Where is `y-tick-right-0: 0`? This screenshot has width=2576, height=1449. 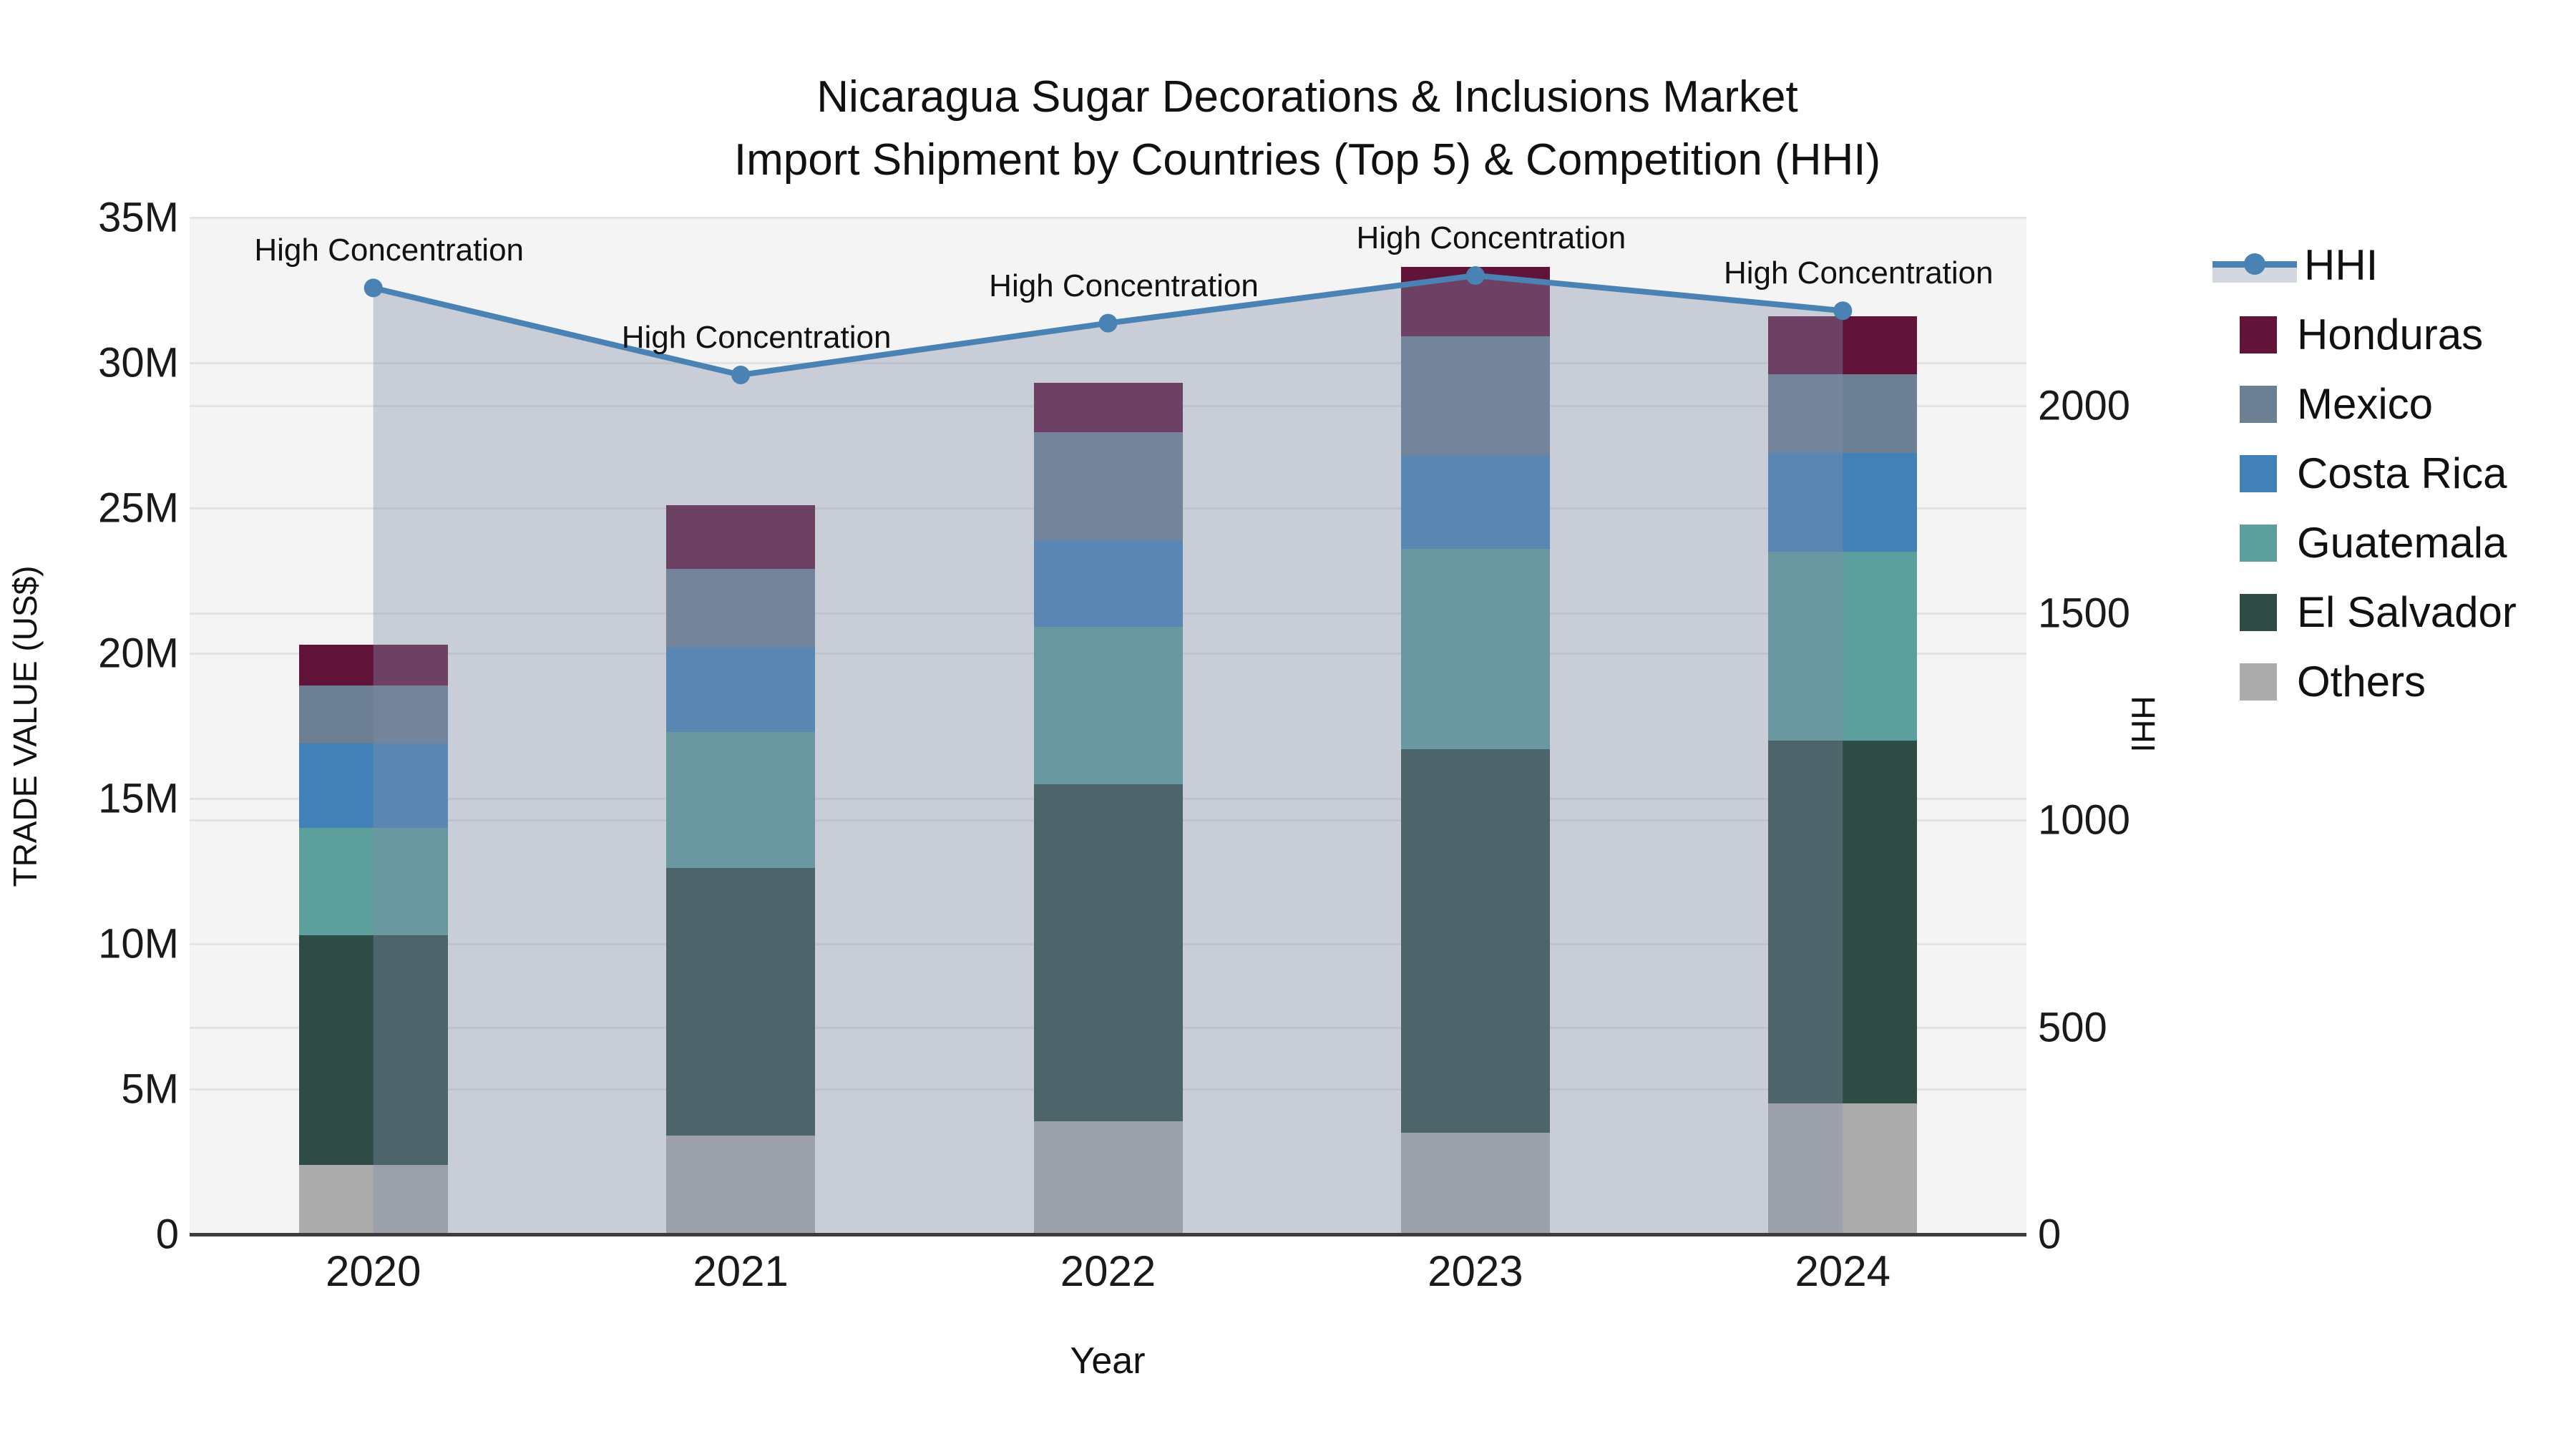 y-tick-right-0: 0 is located at coordinates (2050, 1234).